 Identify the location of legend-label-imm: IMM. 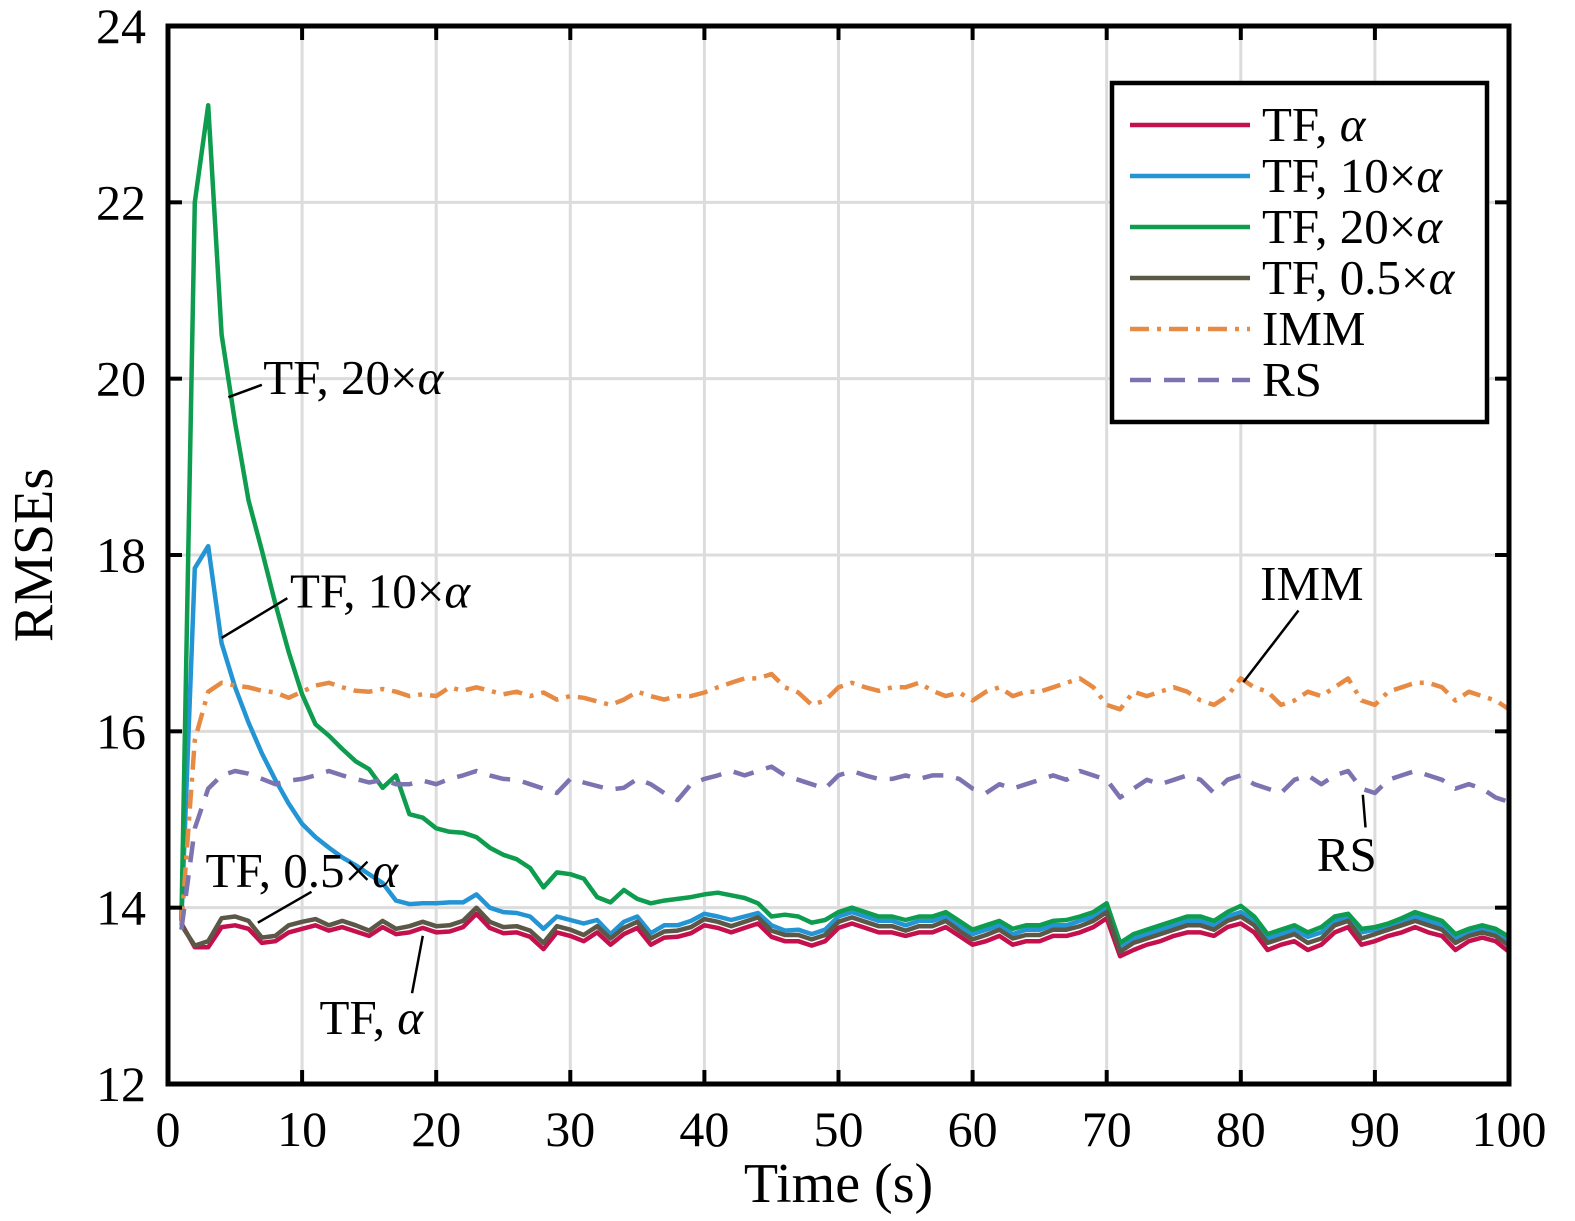
(1313, 328).